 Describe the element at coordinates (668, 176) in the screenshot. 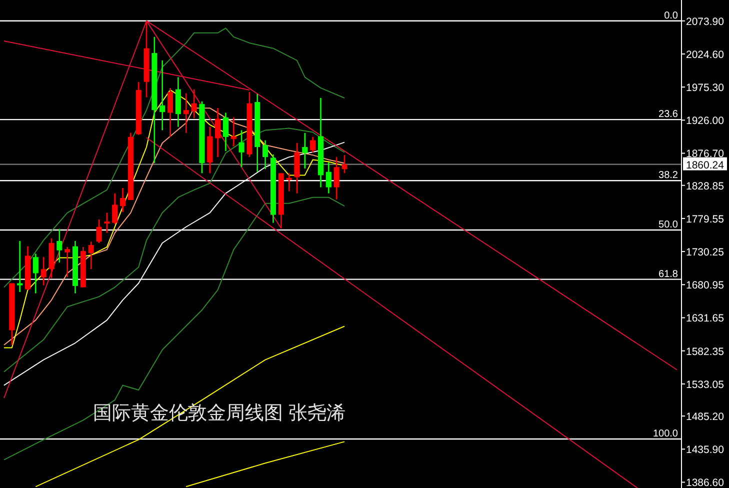

I see `annotation: 38.2` at that location.